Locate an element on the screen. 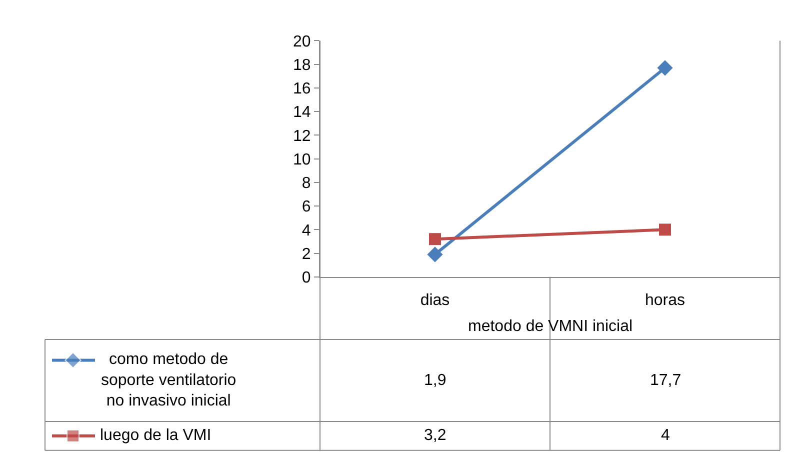 The height and width of the screenshot is (470, 796). x-axis-title: metodo de VMNI inicial is located at coordinates (550, 326).